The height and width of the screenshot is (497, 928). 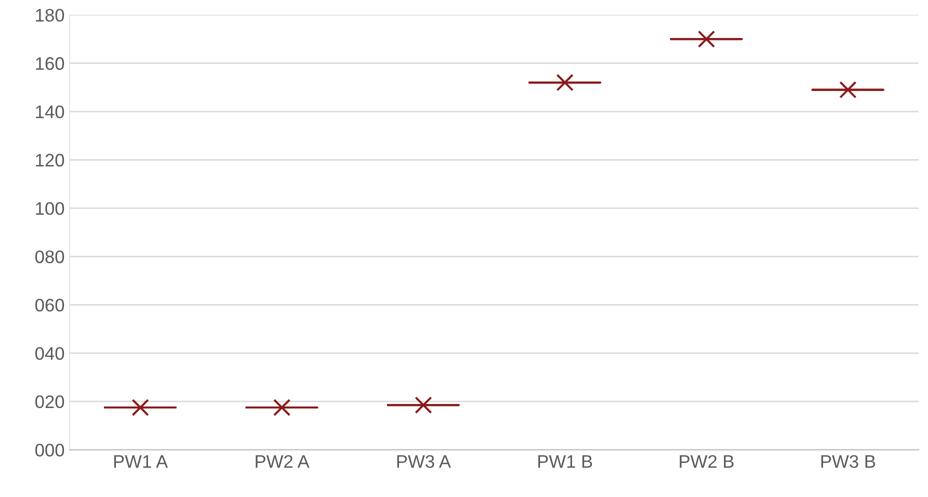 What do you see at coordinates (707, 461) in the screenshot?
I see `x-tick-label: PW2 B` at bounding box center [707, 461].